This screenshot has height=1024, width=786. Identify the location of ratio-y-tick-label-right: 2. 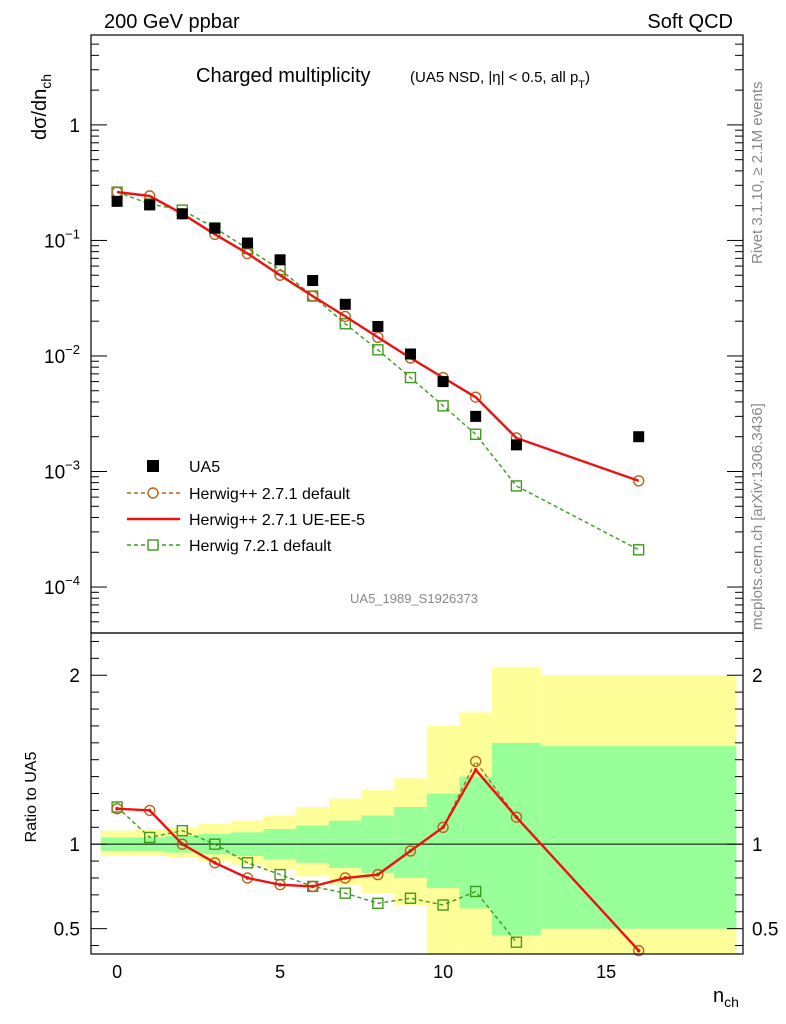
(757, 676).